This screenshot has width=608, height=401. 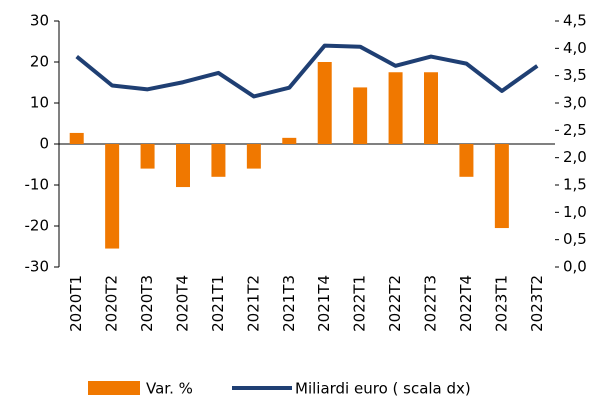 What do you see at coordinates (501, 303) in the screenshot?
I see `x-tick-label: 2023T1` at bounding box center [501, 303].